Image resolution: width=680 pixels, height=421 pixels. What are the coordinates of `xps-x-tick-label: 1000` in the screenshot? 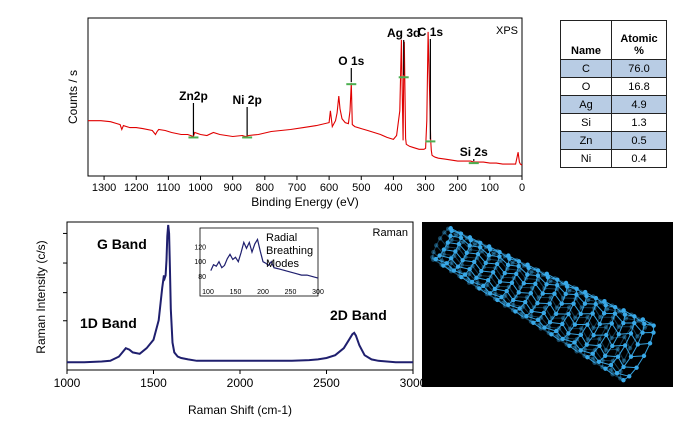 It's located at (200, 188).